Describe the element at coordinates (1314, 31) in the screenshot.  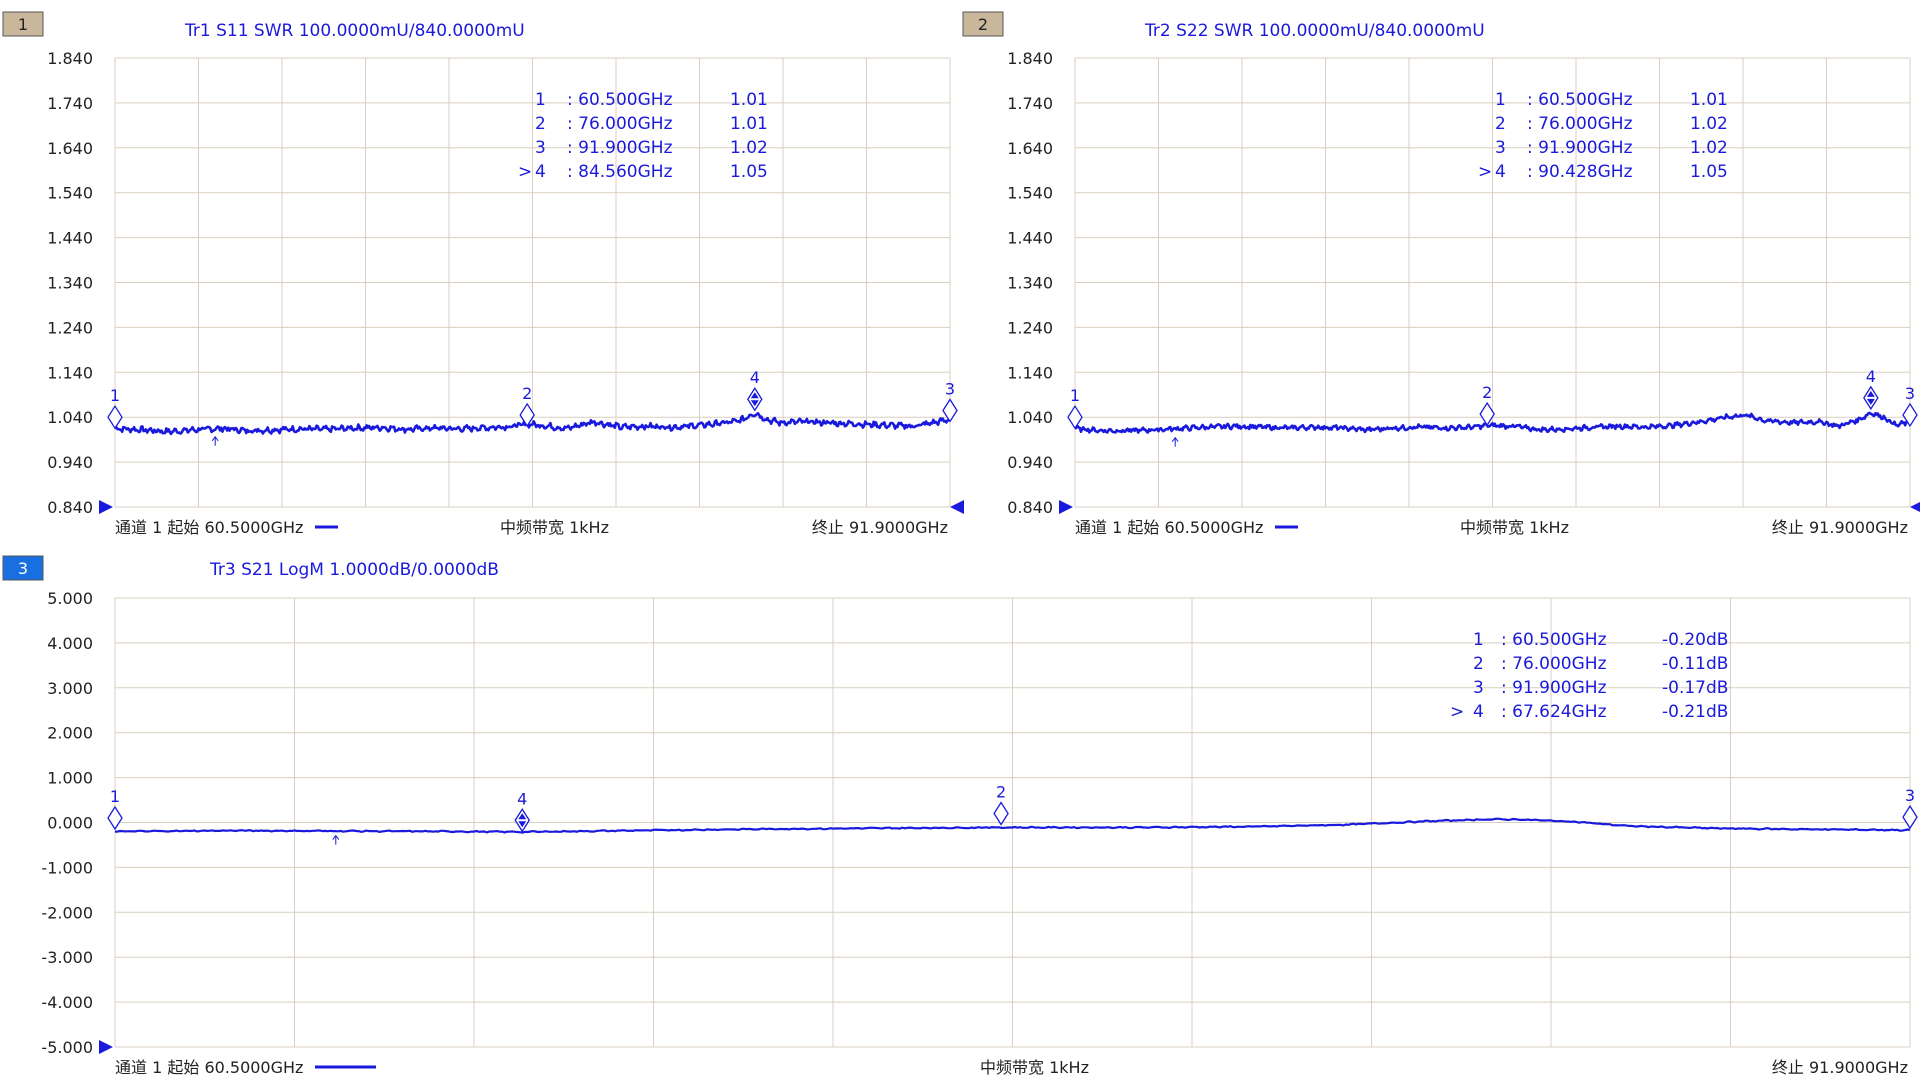
I see `trace-title: Tr2 S22 SWR 100.0000mU/840.0000mU` at that location.